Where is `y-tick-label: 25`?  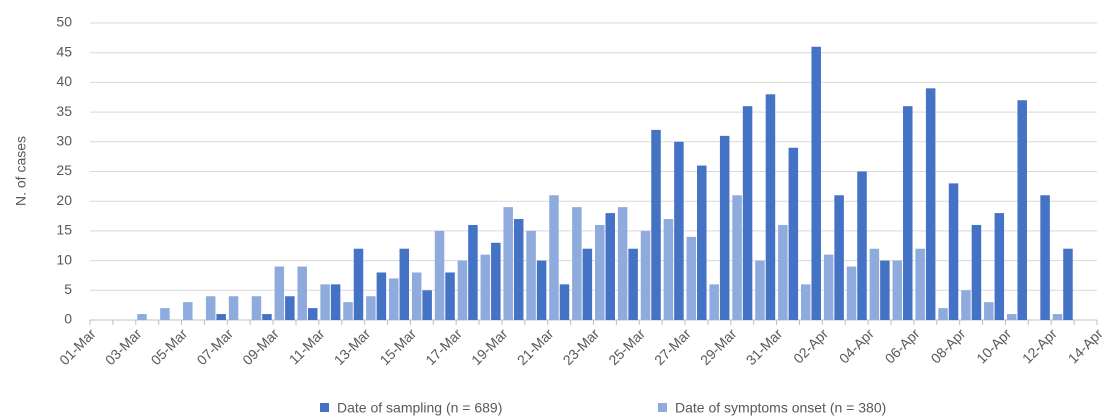
y-tick-label: 25 is located at coordinates (64, 170).